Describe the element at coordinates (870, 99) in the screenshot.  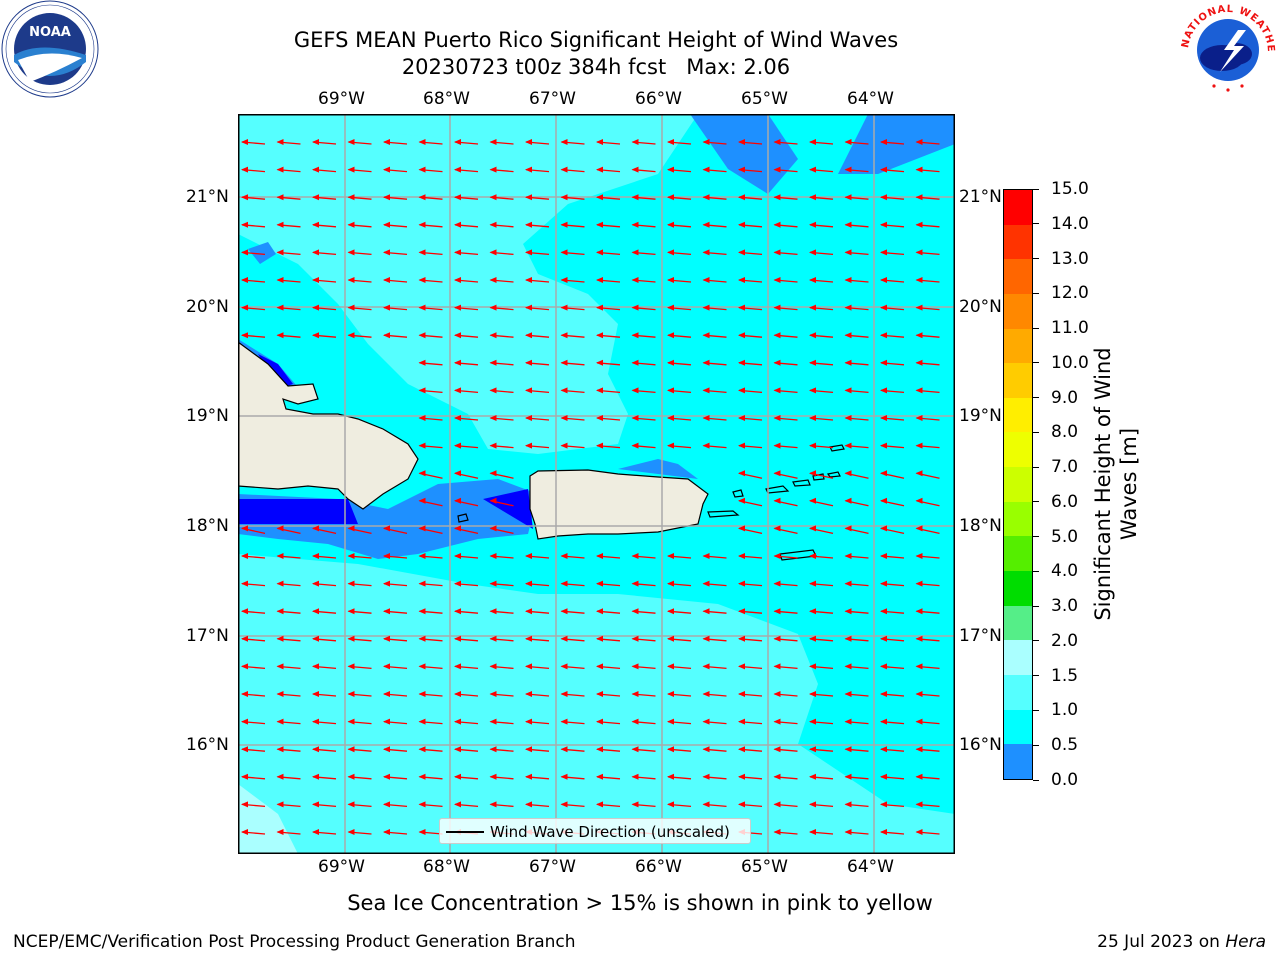
I see `lon-label-top: 64°W` at that location.